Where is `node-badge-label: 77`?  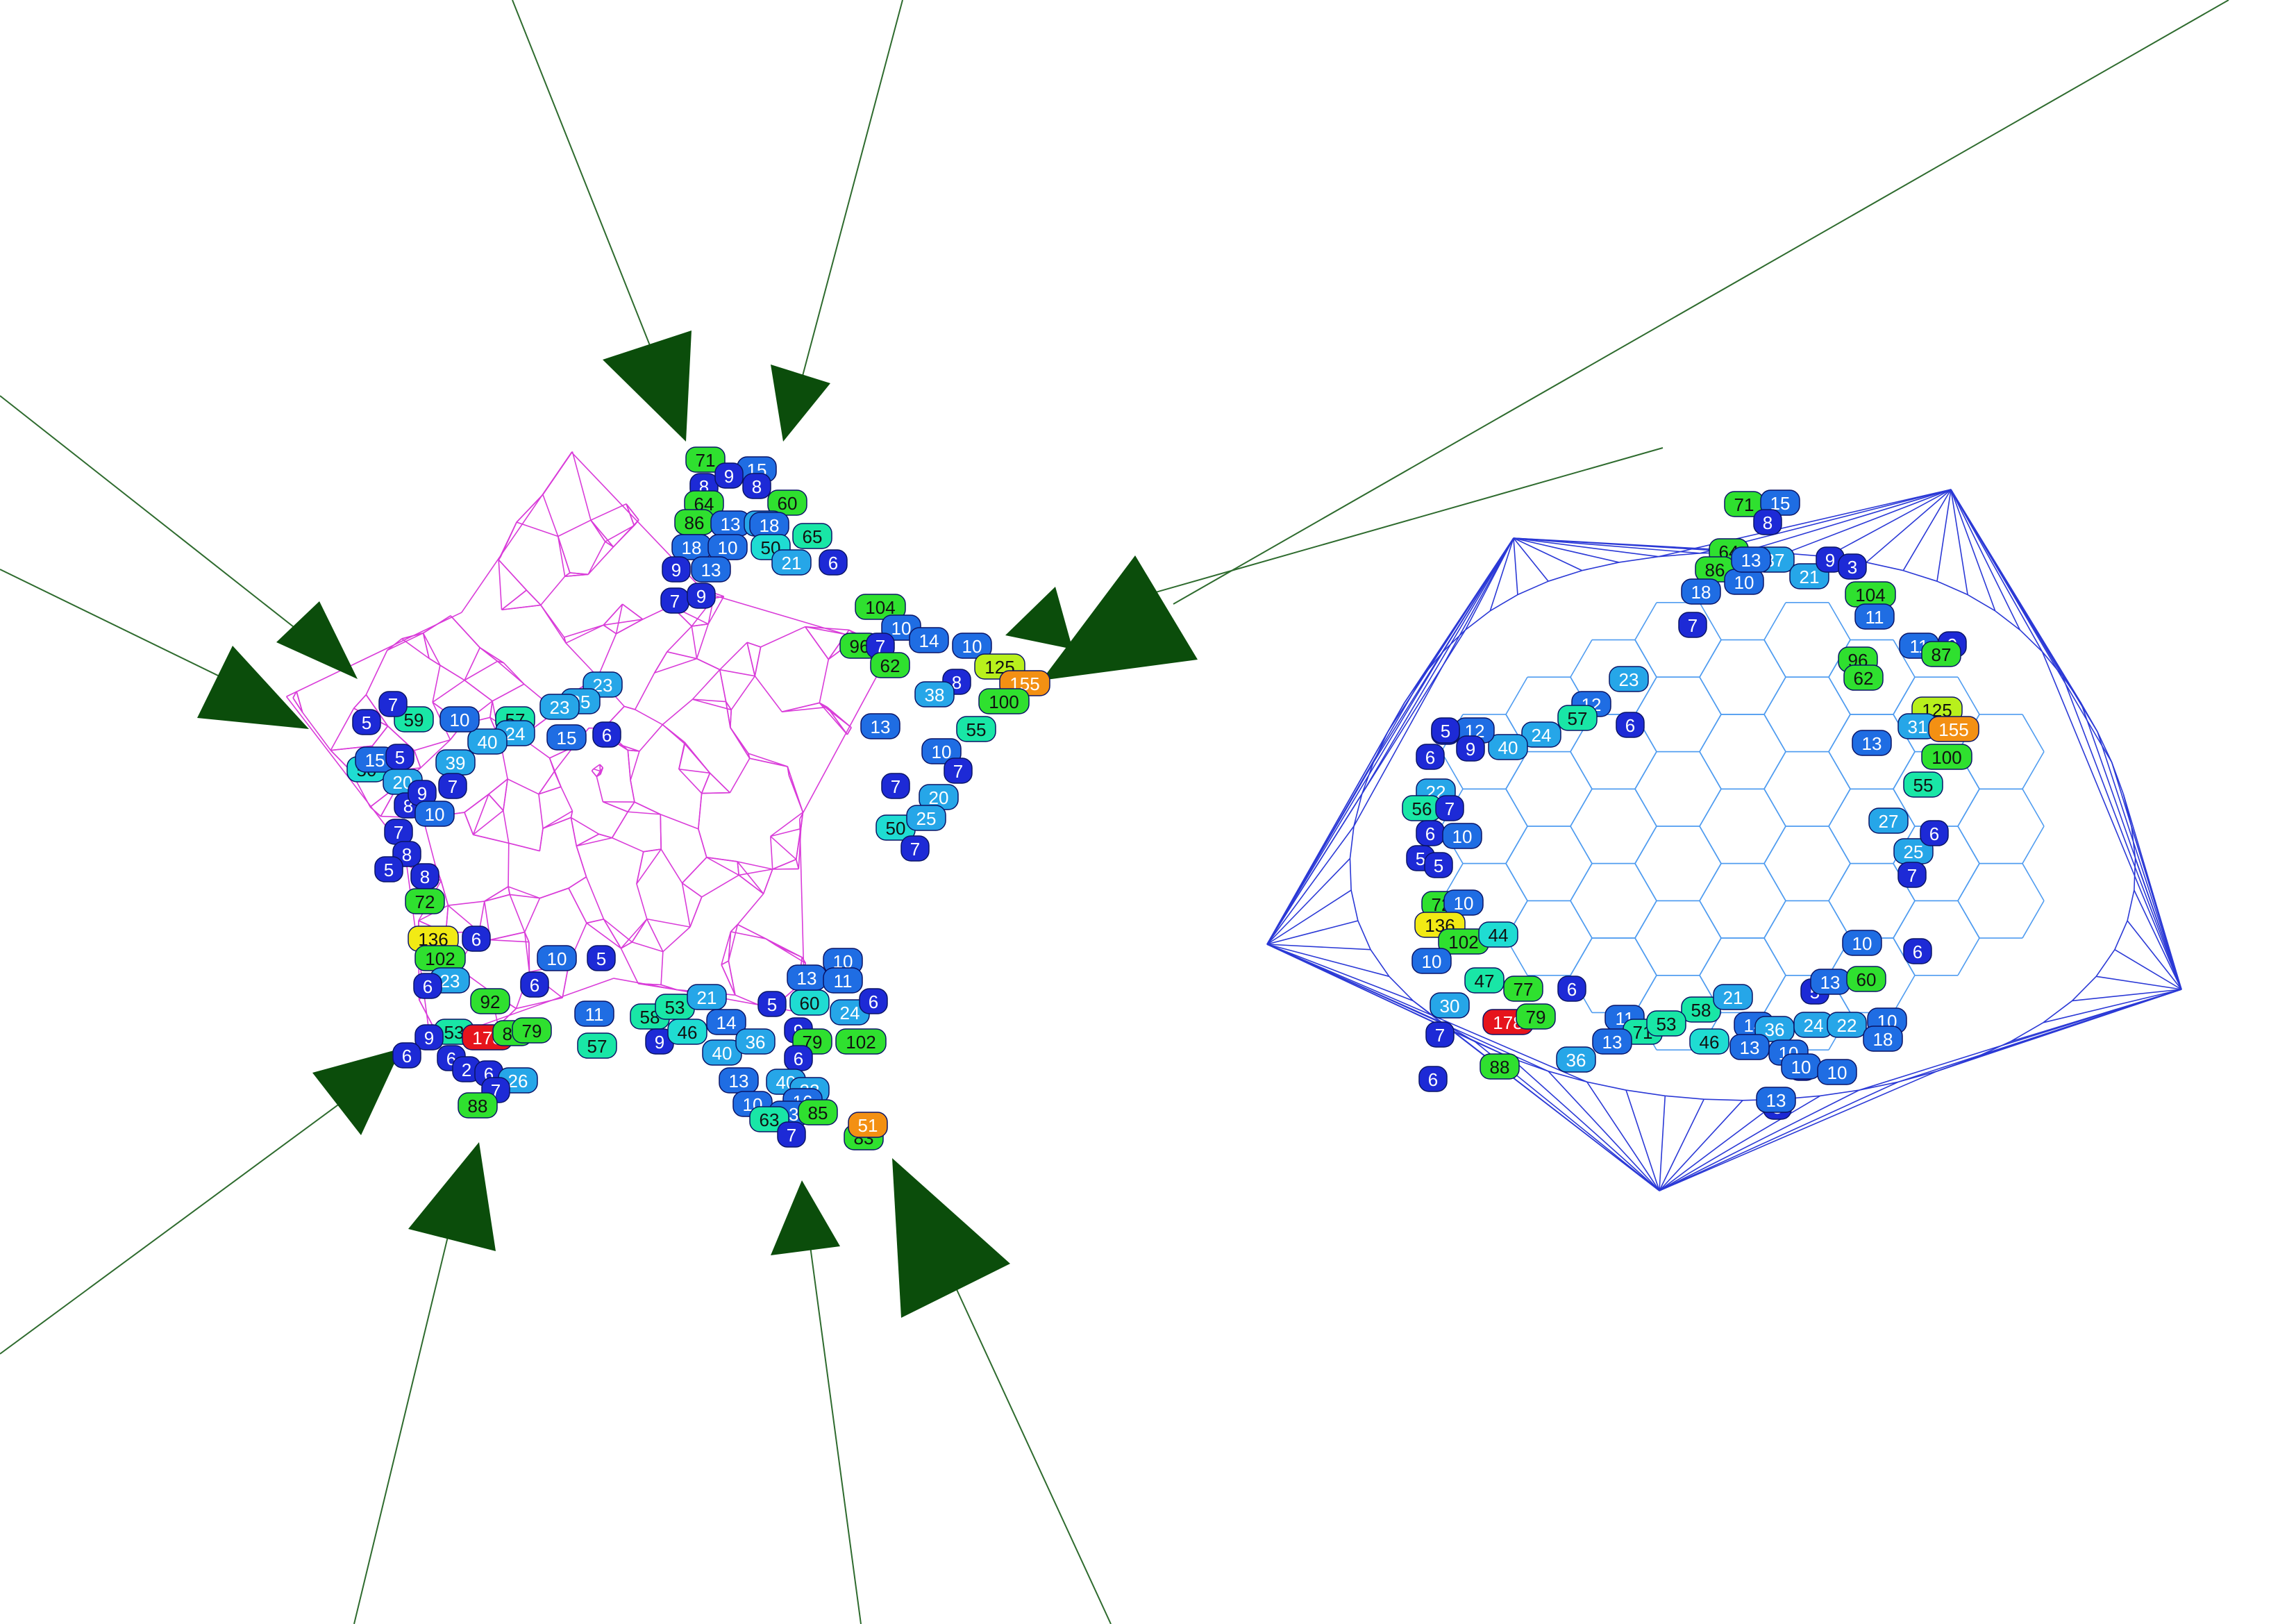 node-badge-label: 77 is located at coordinates (1524, 990).